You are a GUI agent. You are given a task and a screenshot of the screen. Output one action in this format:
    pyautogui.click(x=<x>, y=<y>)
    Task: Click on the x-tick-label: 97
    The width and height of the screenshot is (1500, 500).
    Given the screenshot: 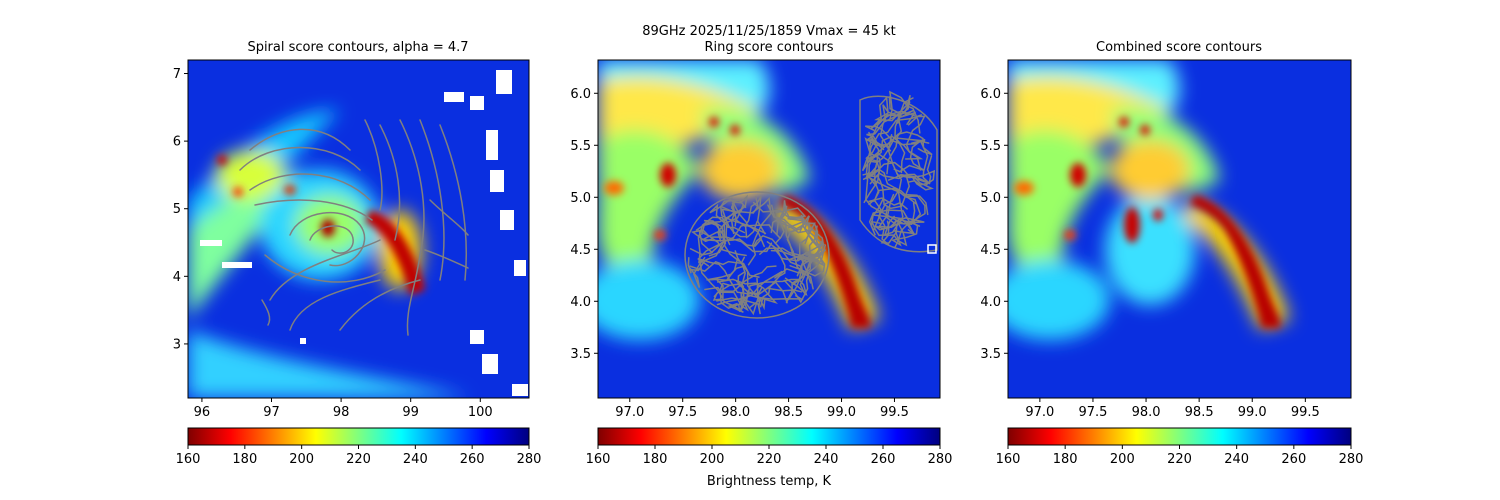 What is the action you would take?
    pyautogui.click(x=271, y=412)
    